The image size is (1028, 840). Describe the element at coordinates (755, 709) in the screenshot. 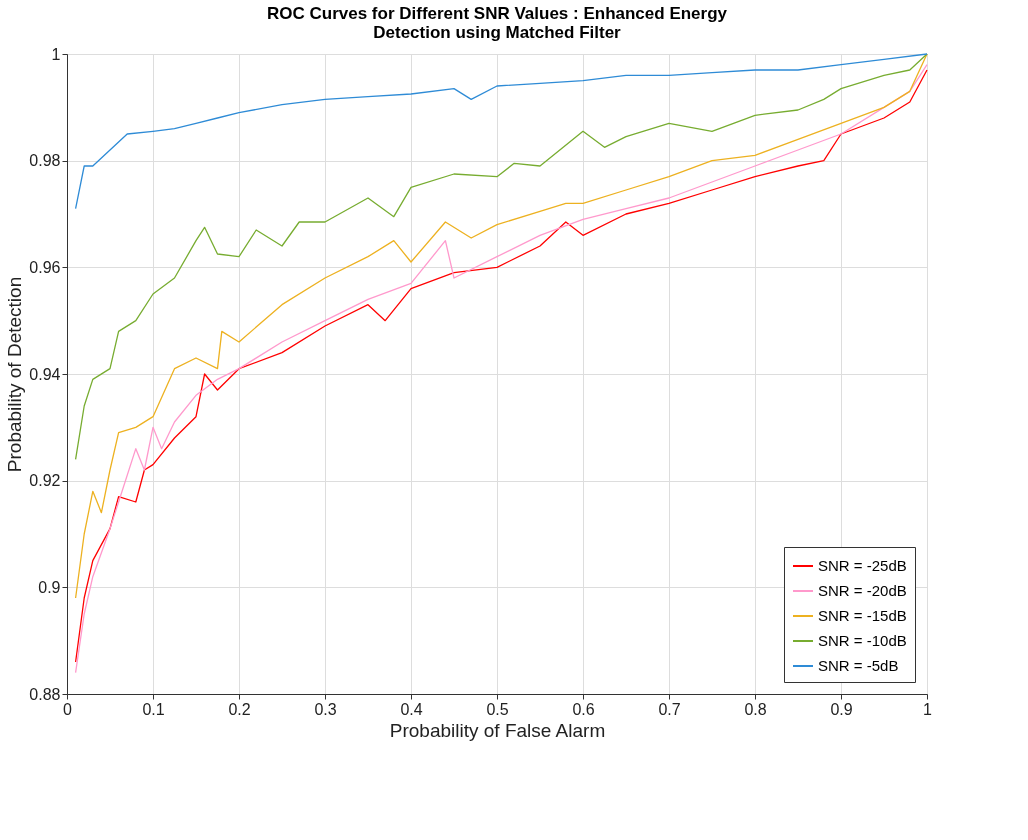

I see `x-tick-label: 0.8` at that location.